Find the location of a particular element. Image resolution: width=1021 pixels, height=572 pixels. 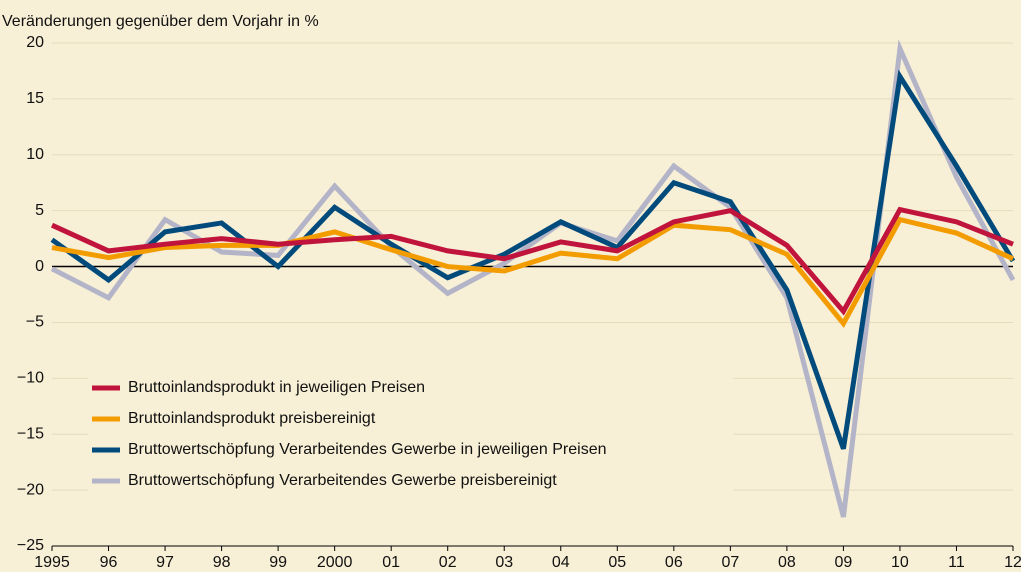

x-tick-label: 1995 is located at coordinates (52, 562).